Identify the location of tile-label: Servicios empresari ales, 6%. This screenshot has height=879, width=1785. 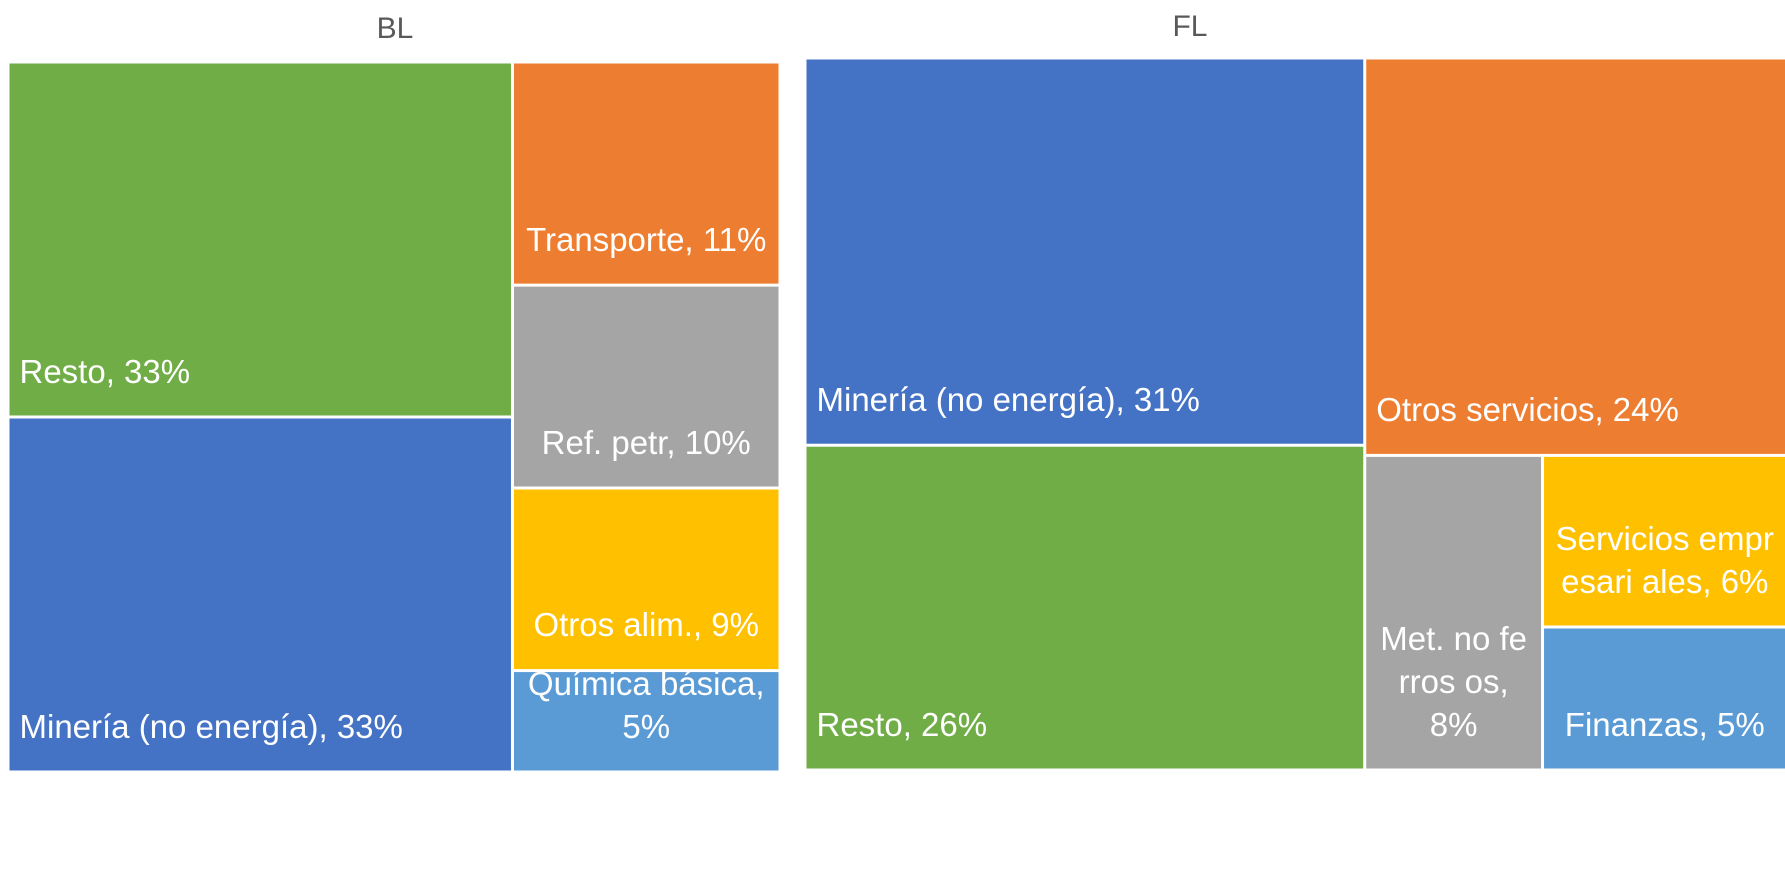
(1664, 559).